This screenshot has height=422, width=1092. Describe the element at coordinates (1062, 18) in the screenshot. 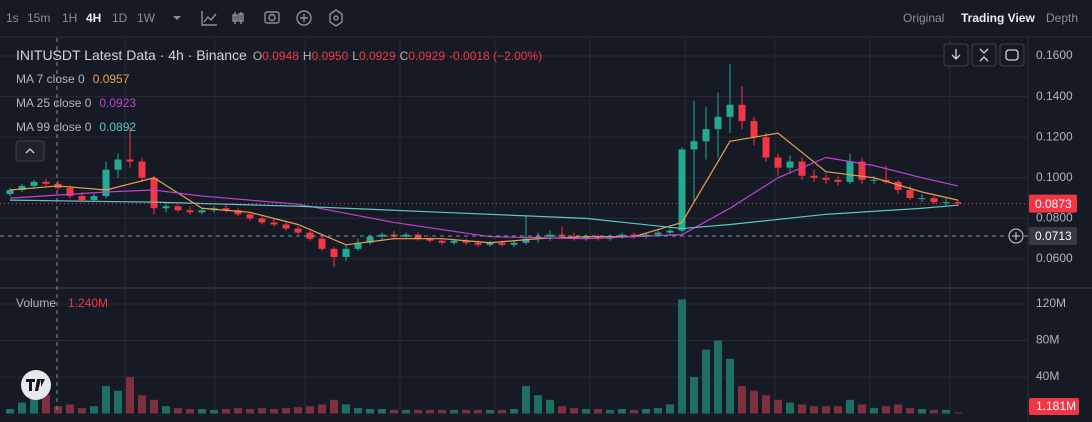

I see `view-button: Depth` at that location.